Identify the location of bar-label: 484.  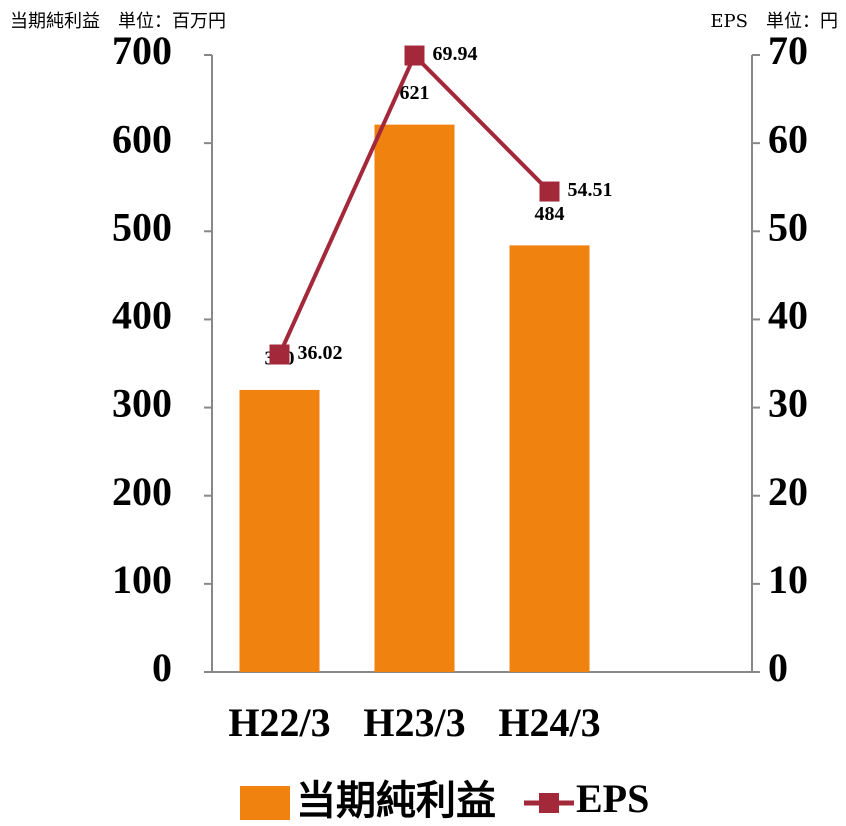
(550, 214).